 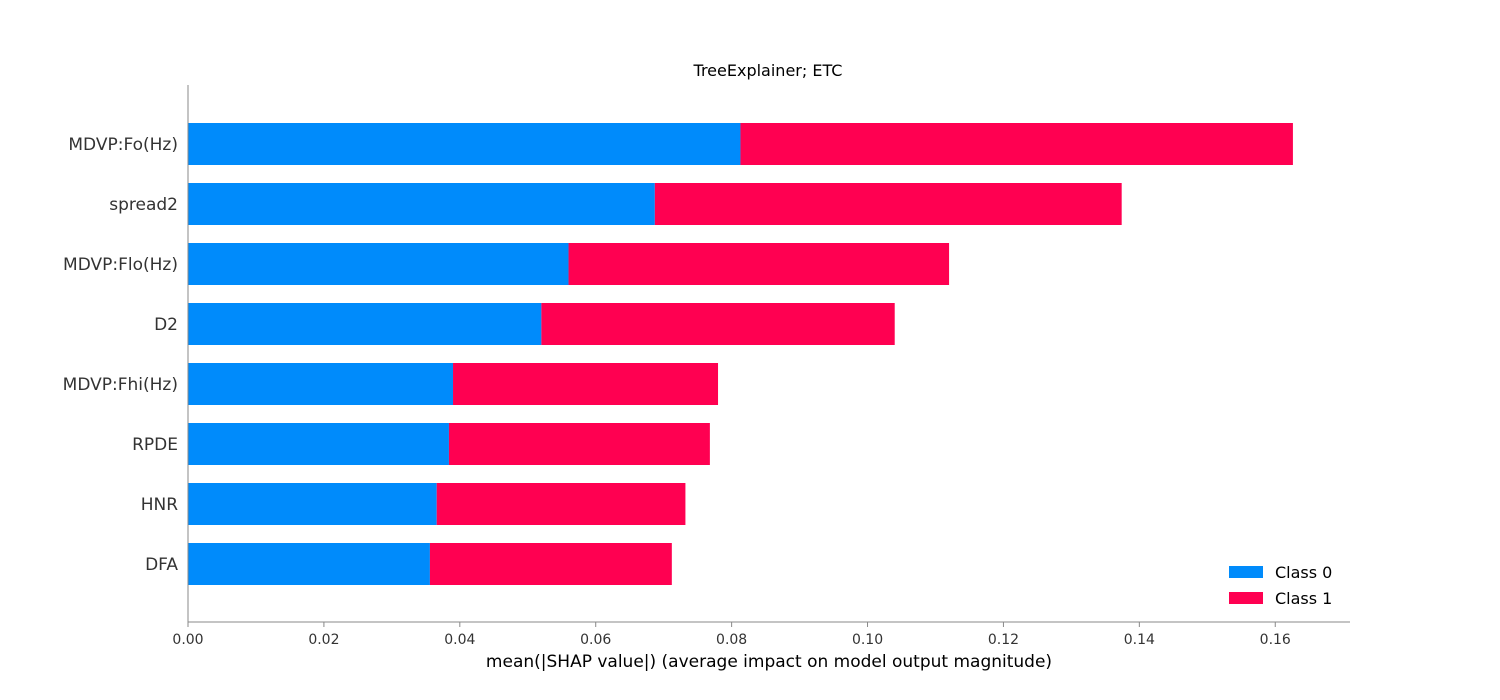 What do you see at coordinates (123, 145) in the screenshot?
I see `feature-label: MDVP:Fo(Hz)` at bounding box center [123, 145].